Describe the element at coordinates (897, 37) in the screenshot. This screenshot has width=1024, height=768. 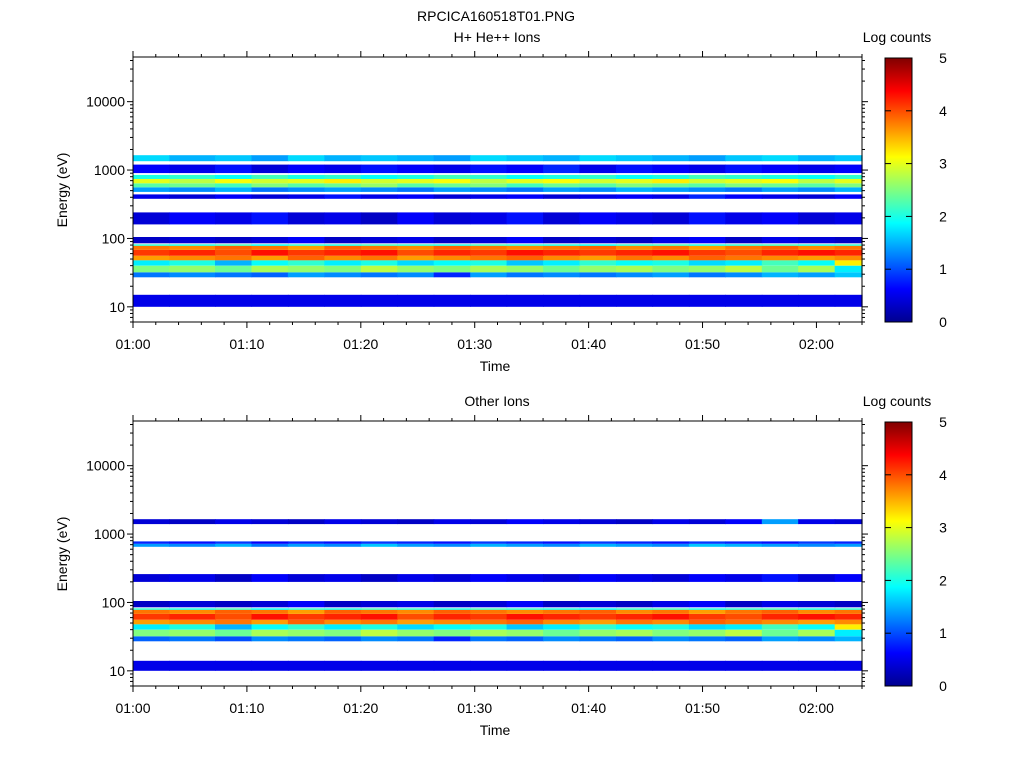
I see `colorbar-label: Log counts` at that location.